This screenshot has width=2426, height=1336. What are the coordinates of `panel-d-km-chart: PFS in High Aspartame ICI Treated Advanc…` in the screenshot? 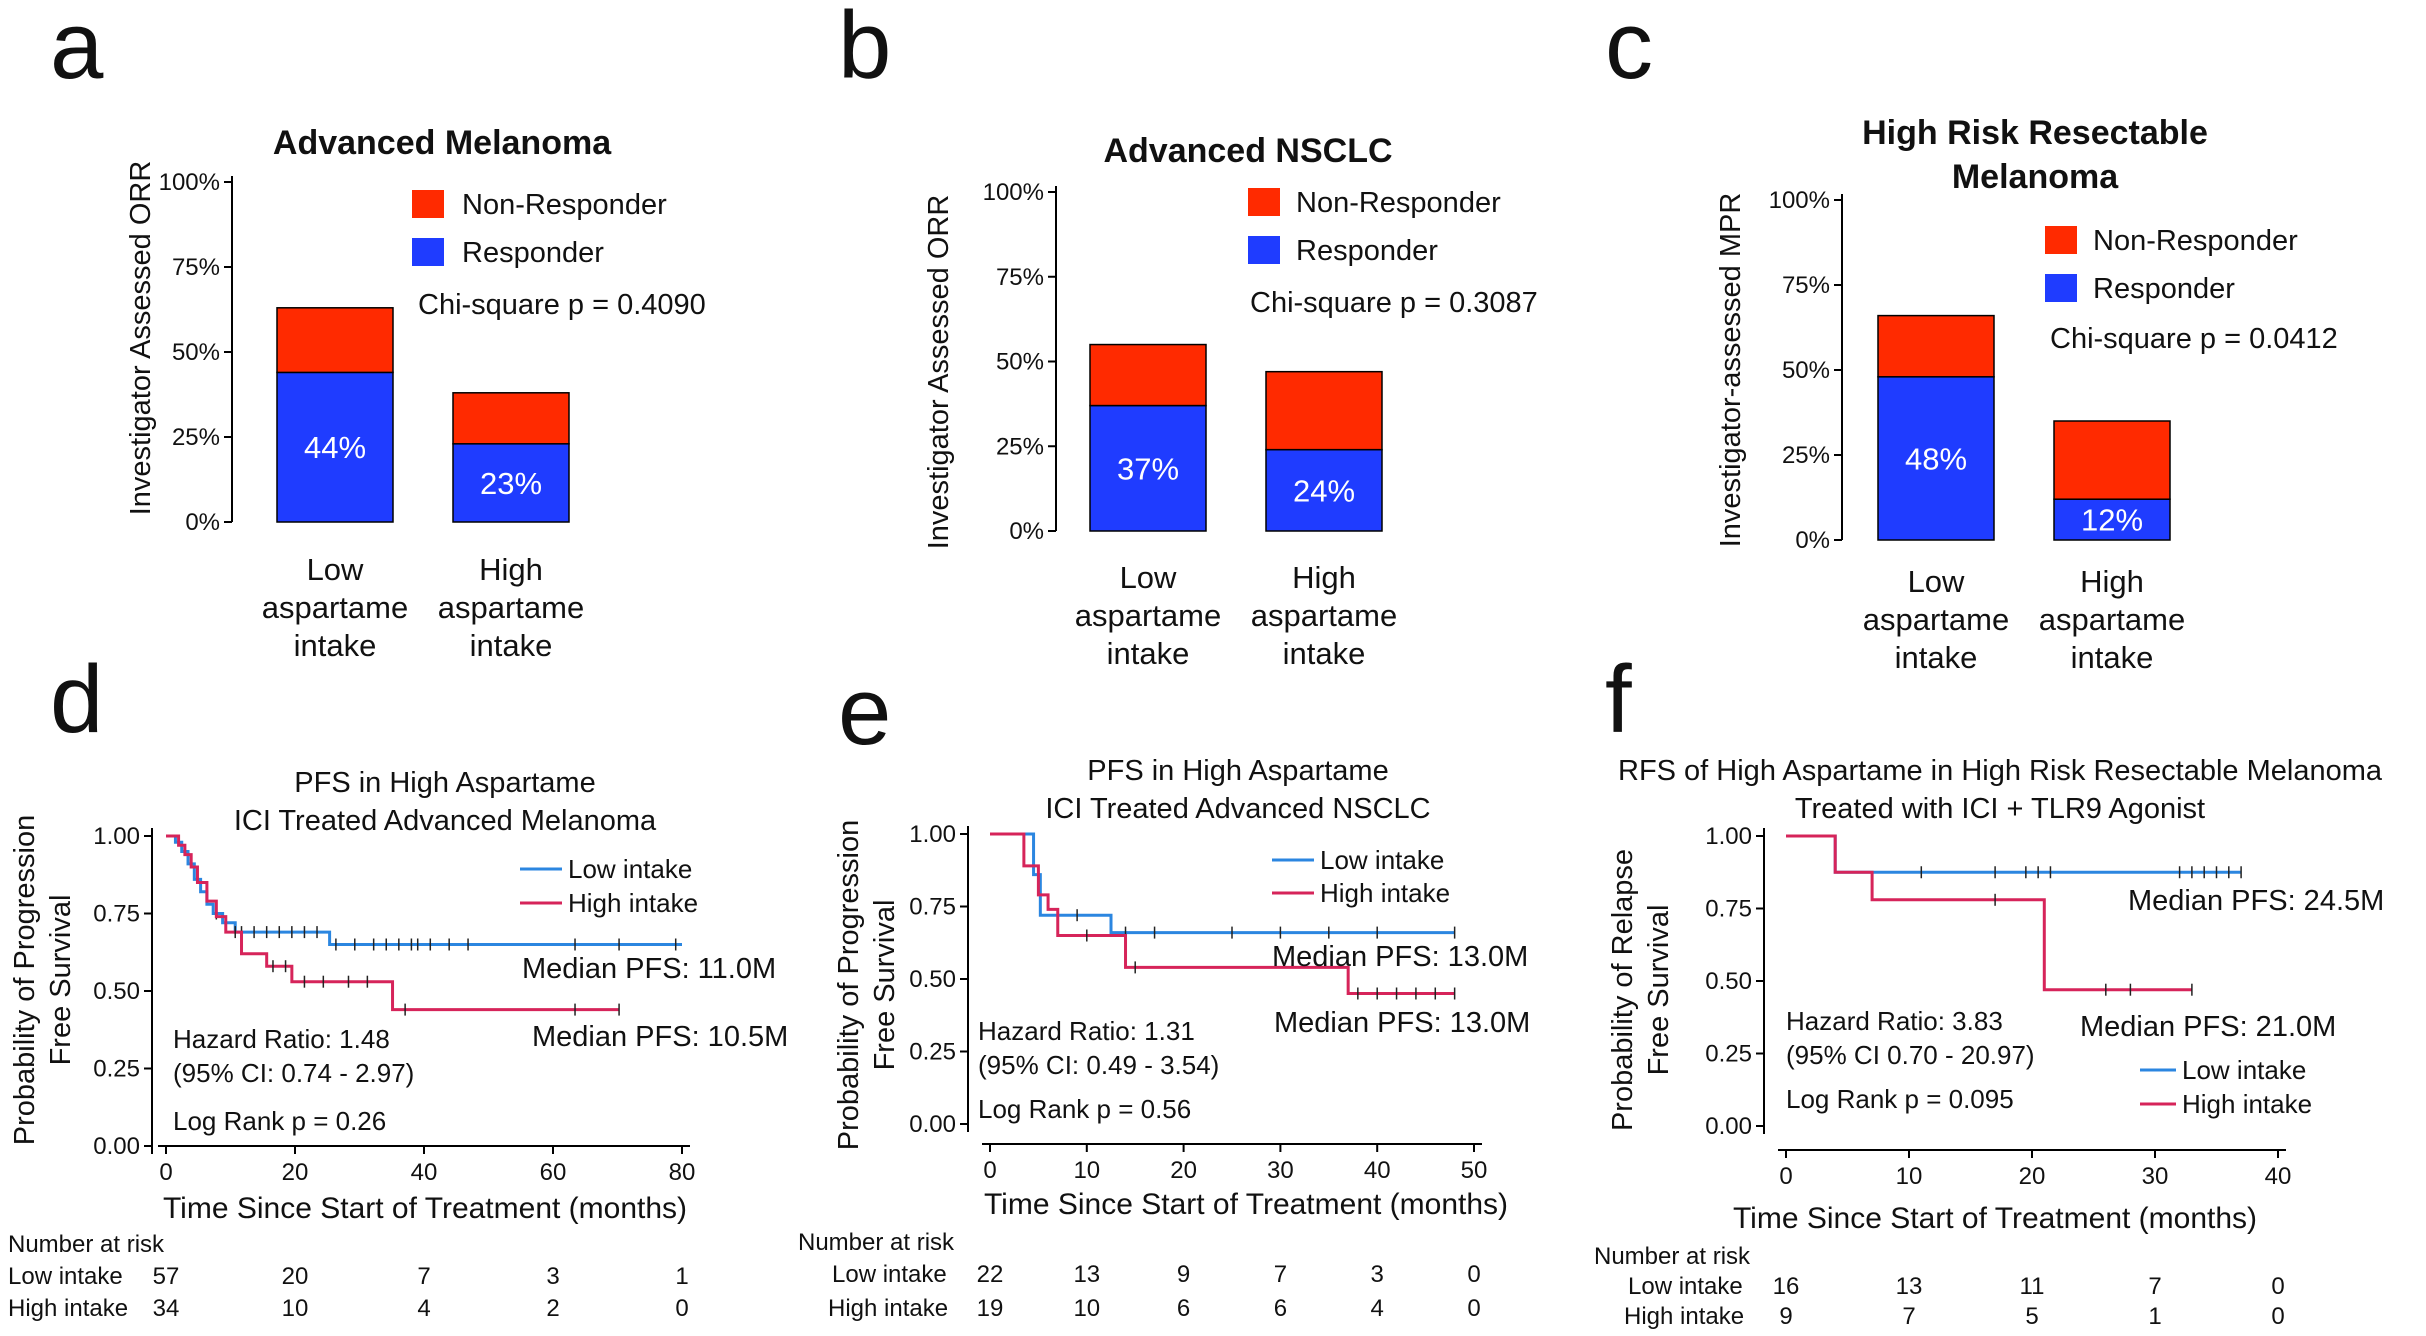 It's located at (398, 1044).